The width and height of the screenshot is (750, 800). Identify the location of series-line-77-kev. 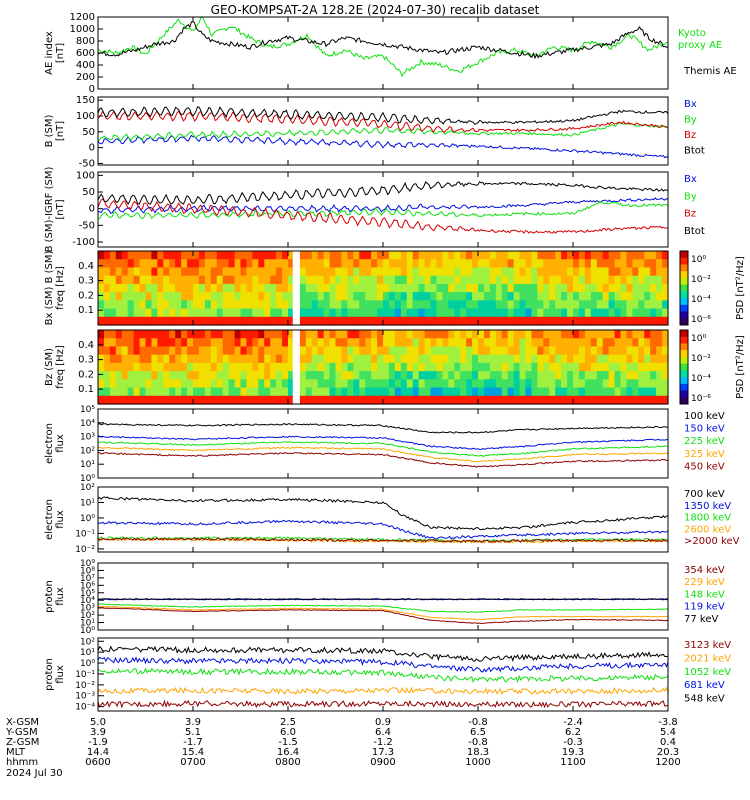
(383, 599).